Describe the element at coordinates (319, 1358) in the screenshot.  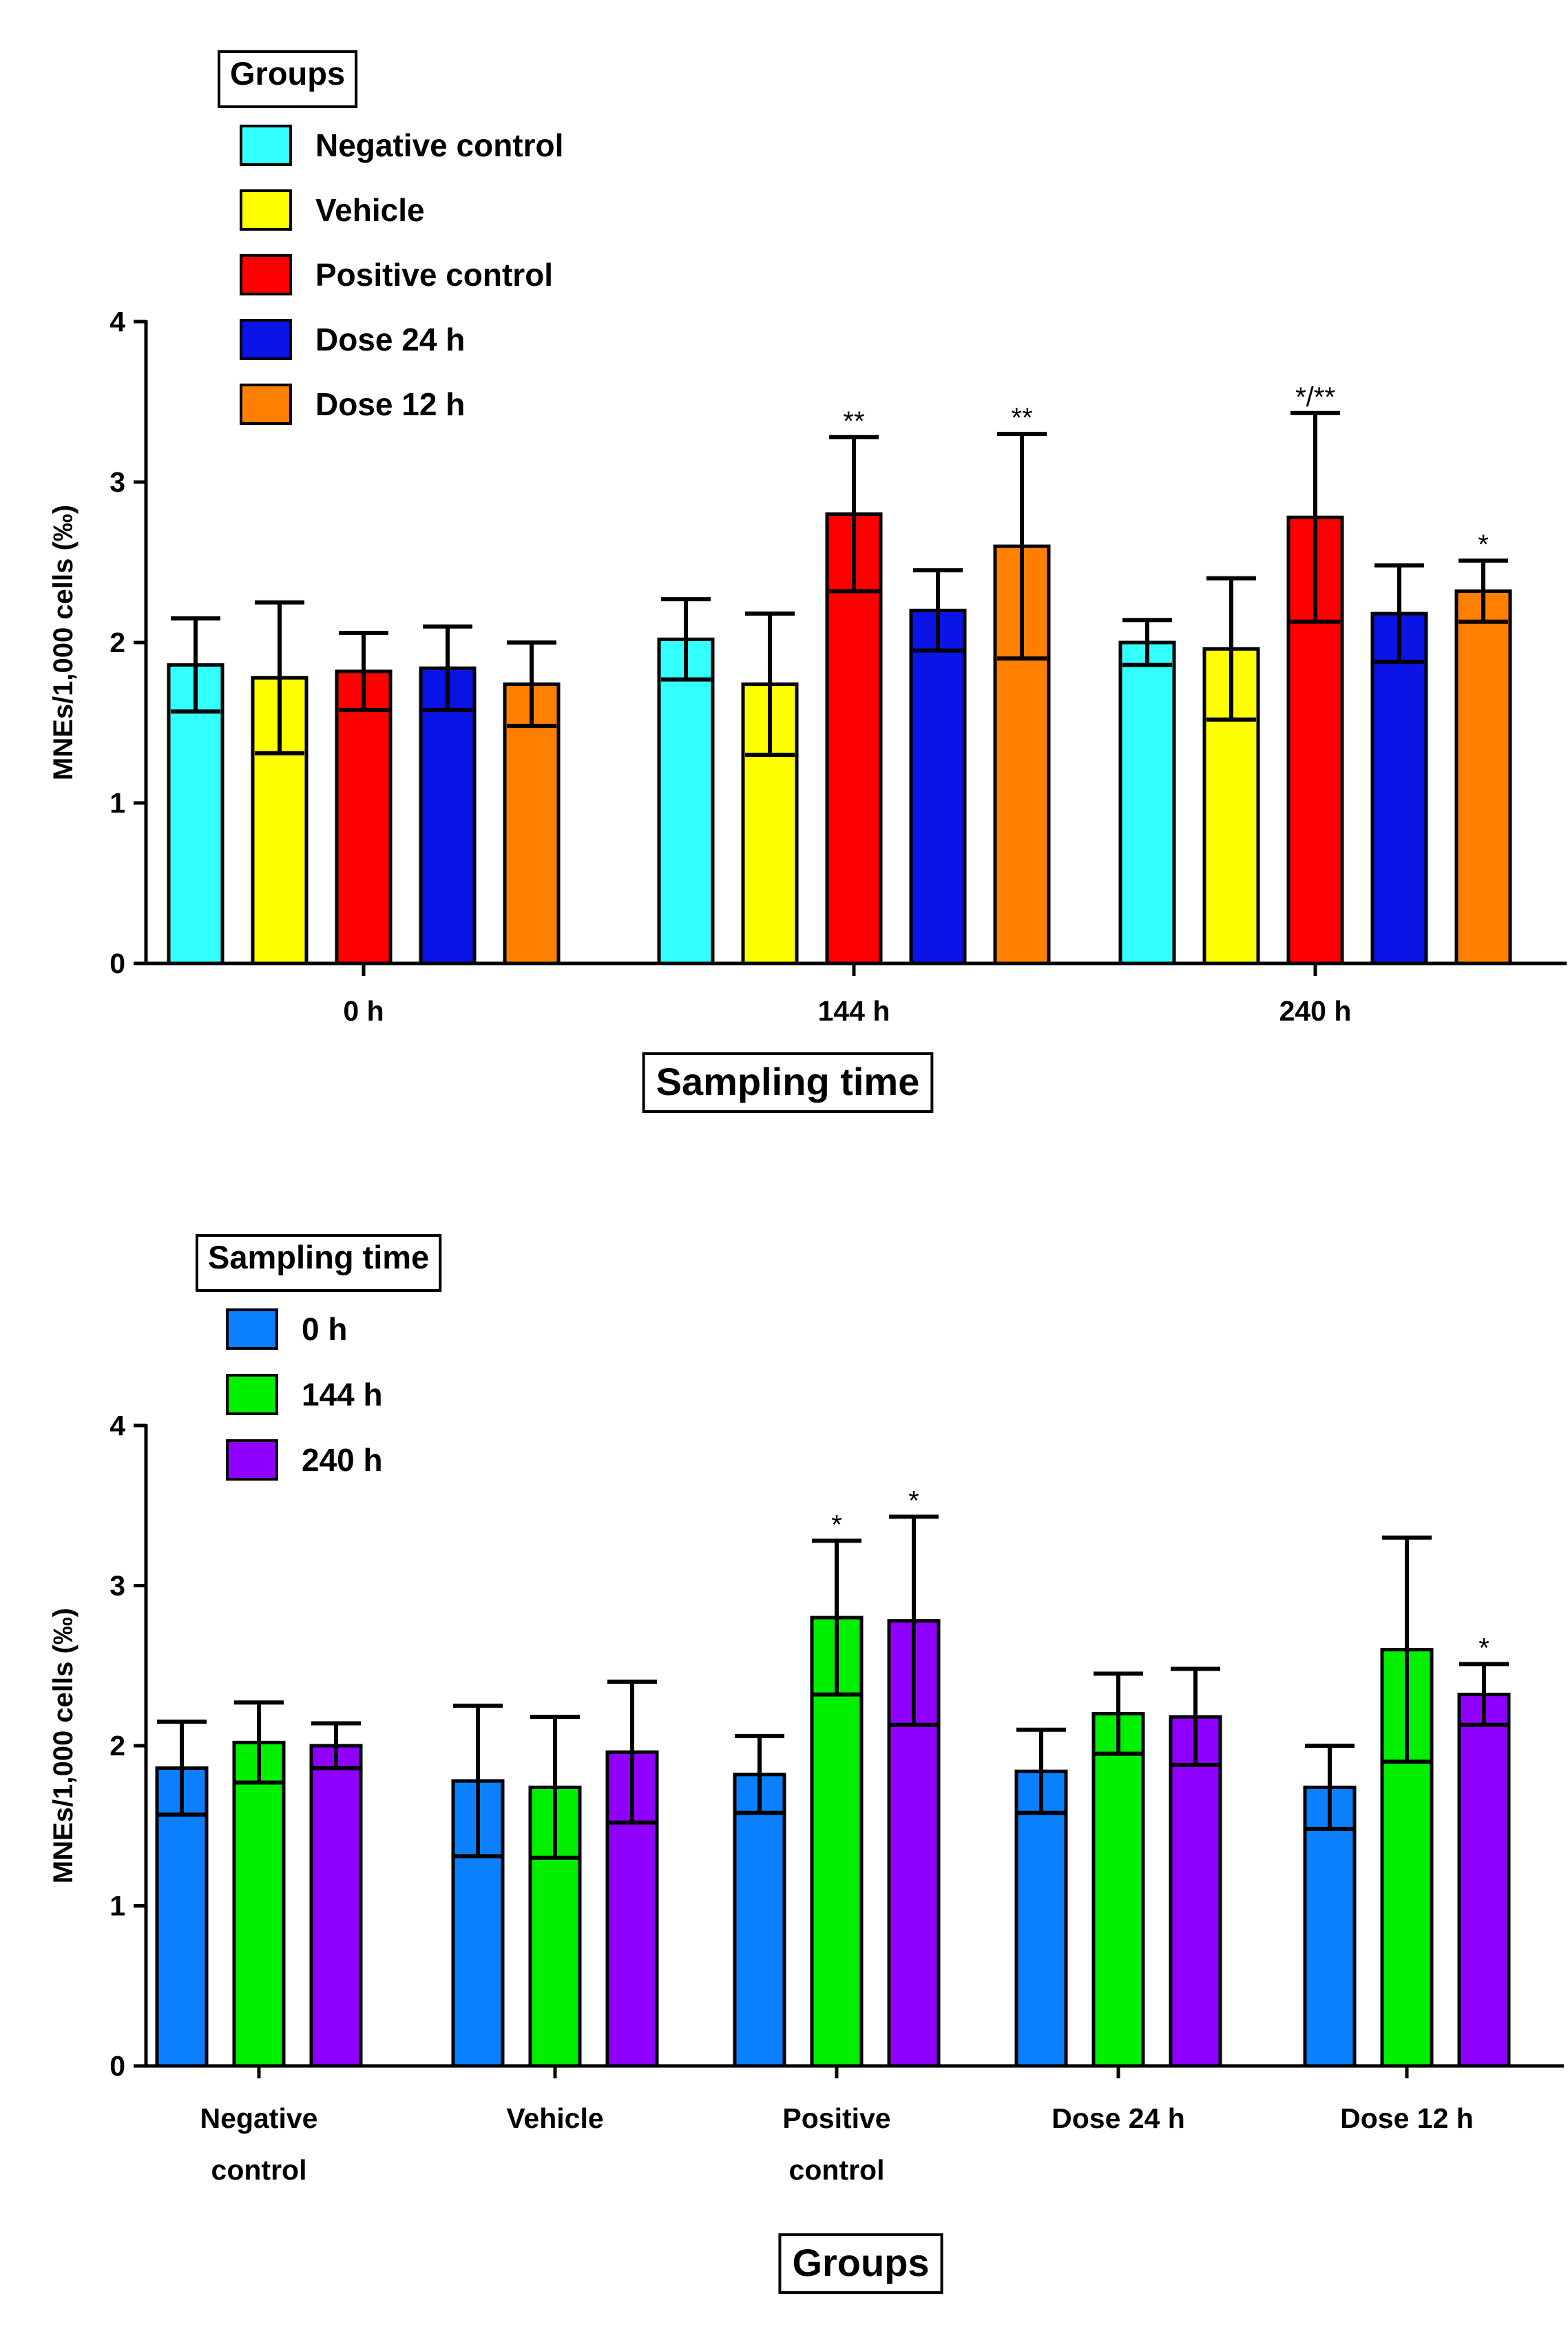
I see `legend: Sampling time 0 h 144 h 240 h` at that location.